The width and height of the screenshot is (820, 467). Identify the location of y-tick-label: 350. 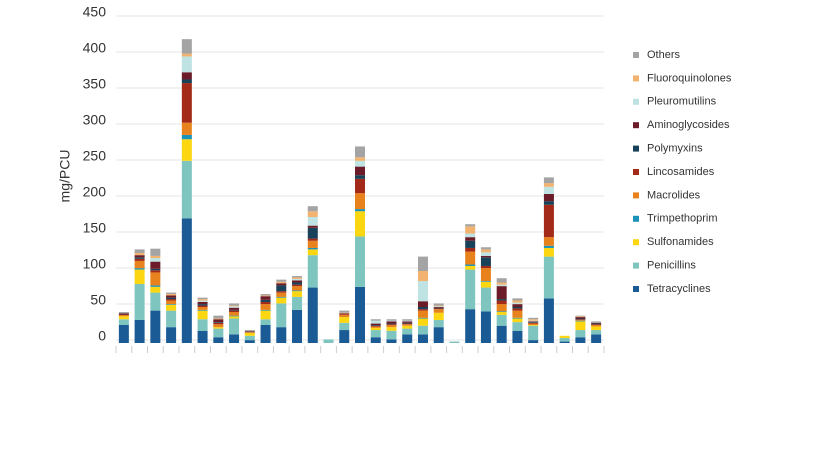
(95, 84).